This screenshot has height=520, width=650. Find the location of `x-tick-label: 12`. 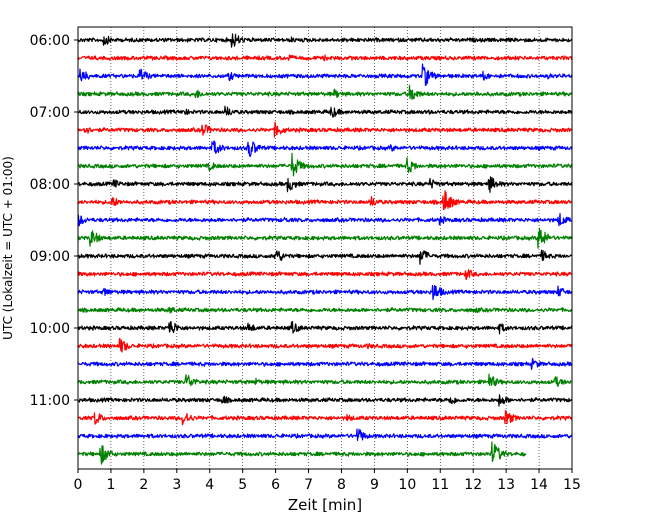

x-tick-label: 12 is located at coordinates (473, 485).